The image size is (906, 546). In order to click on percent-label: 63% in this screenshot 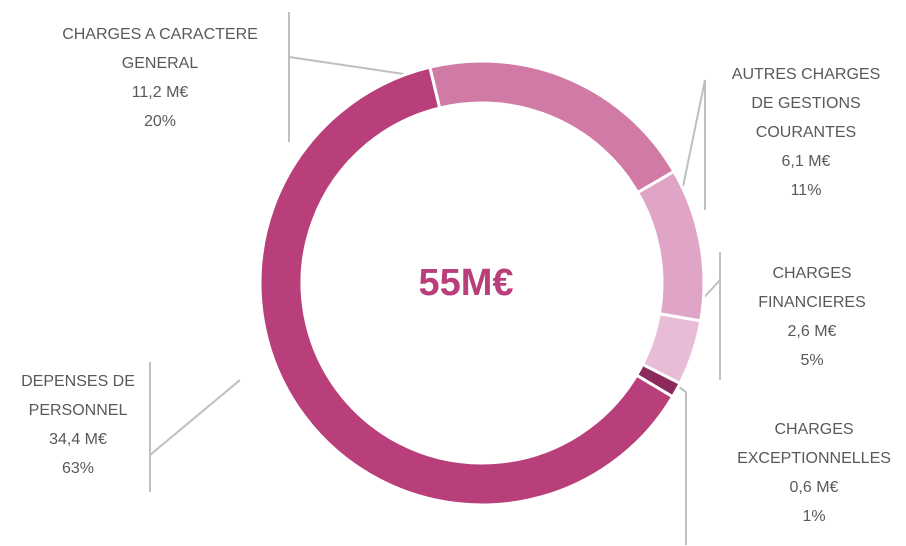, I will do `click(78, 468)`.